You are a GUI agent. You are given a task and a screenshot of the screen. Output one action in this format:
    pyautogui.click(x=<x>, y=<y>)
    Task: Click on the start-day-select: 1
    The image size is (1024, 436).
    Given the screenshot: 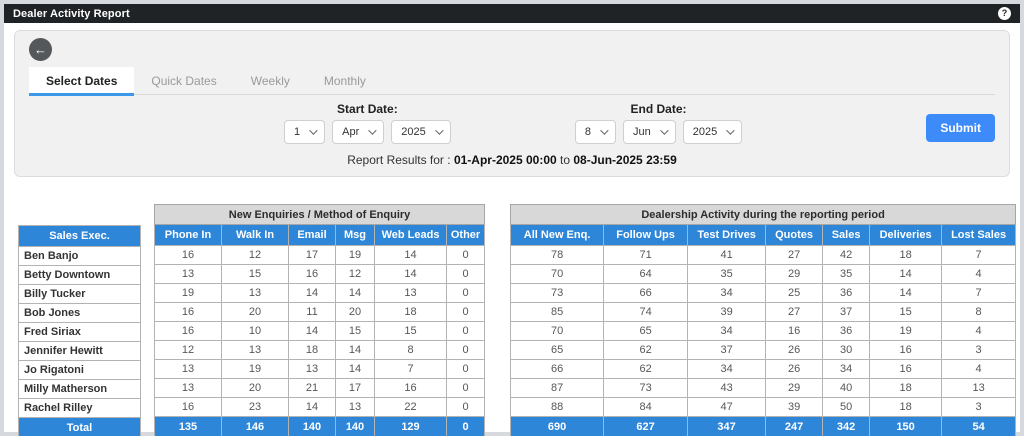 What is the action you would take?
    pyautogui.click(x=305, y=132)
    